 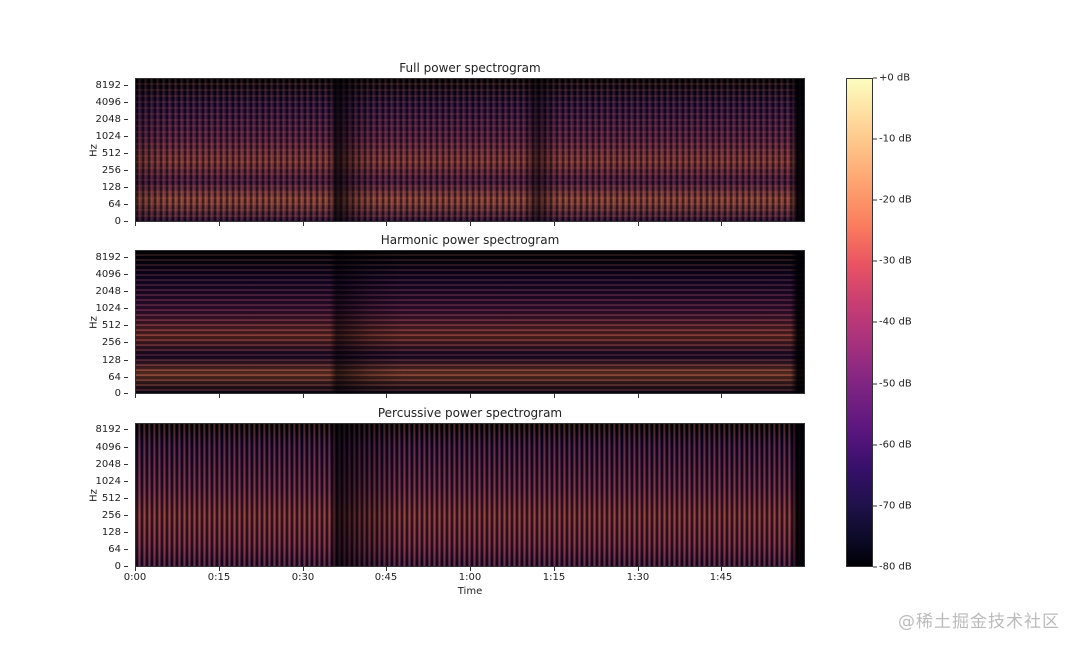 What do you see at coordinates (470, 322) in the screenshot?
I see `spectrogram-harmonic` at bounding box center [470, 322].